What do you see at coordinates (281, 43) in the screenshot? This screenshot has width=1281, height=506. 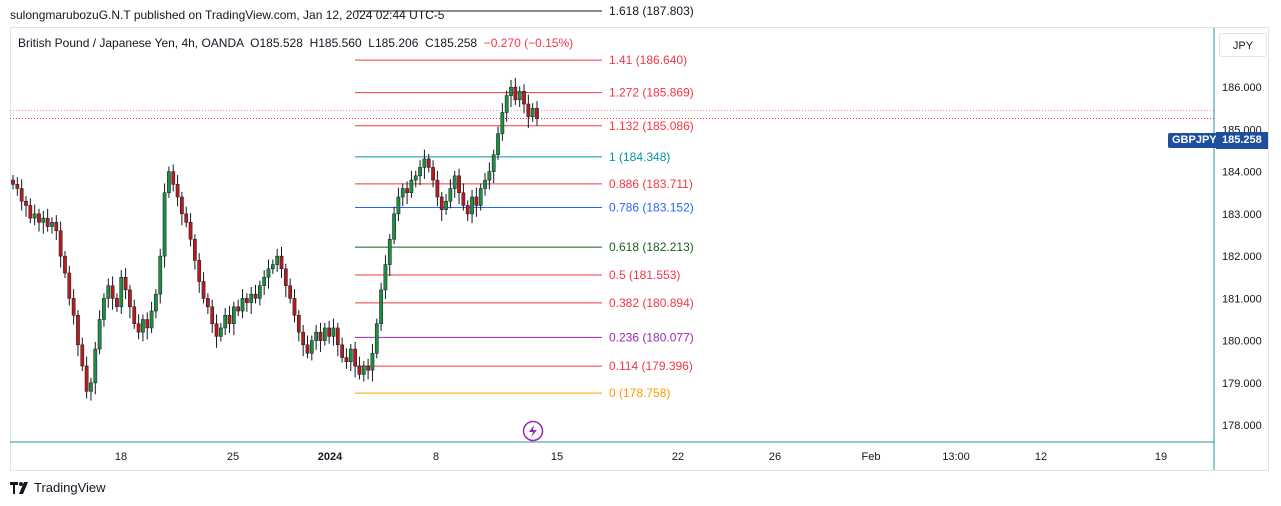 I see `legend-open: 185.528` at bounding box center [281, 43].